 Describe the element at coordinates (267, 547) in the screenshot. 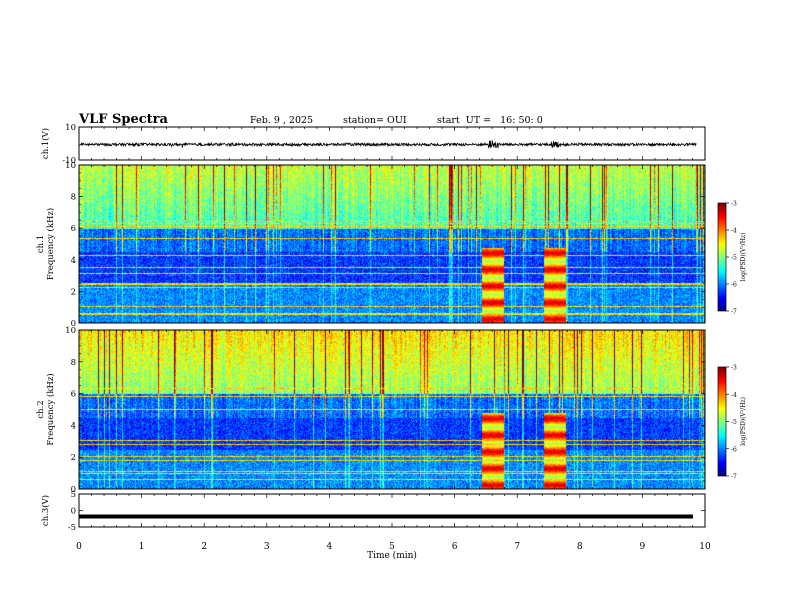

I see `x-tick-label: 3` at that location.